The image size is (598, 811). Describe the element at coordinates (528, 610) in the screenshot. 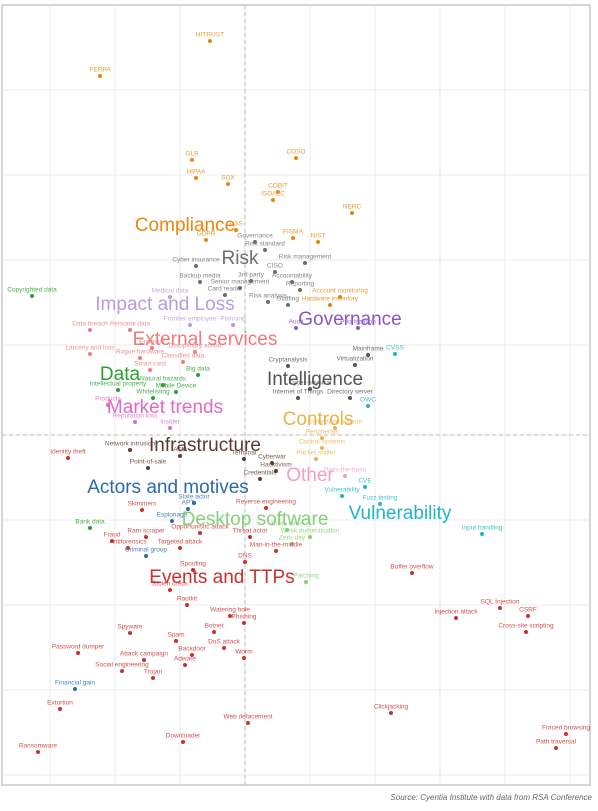

I see `point-label: CSRF` at that location.